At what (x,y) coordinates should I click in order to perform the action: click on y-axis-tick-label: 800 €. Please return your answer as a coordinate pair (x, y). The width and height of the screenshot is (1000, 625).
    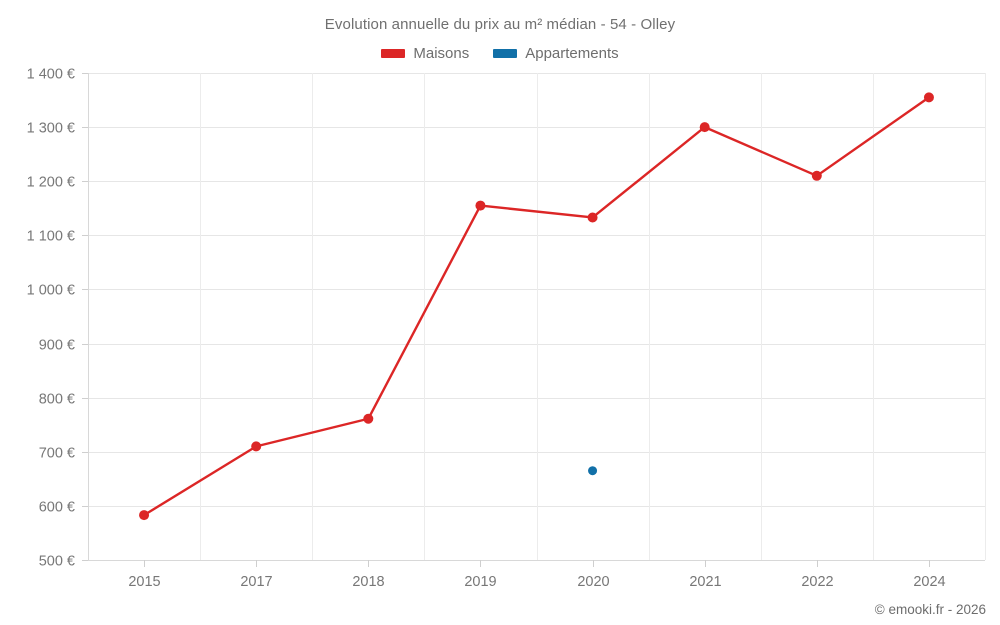
    Looking at the image, I should click on (57, 400).